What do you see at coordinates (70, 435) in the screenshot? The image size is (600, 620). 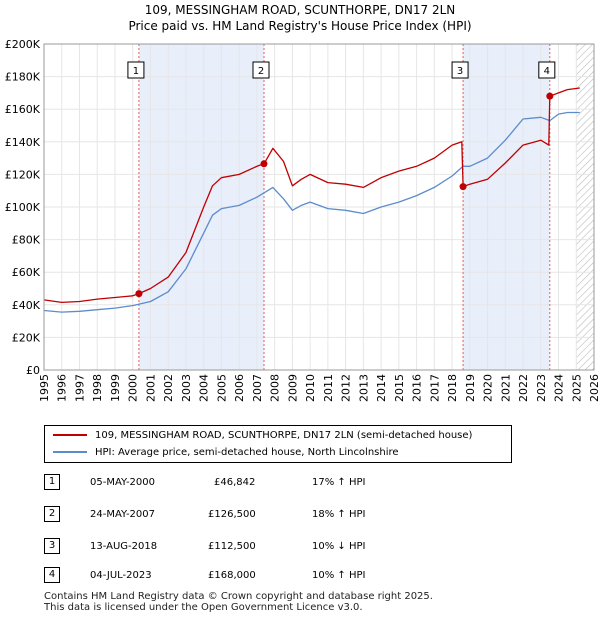 I see `legend-swatch-red` at bounding box center [70, 435].